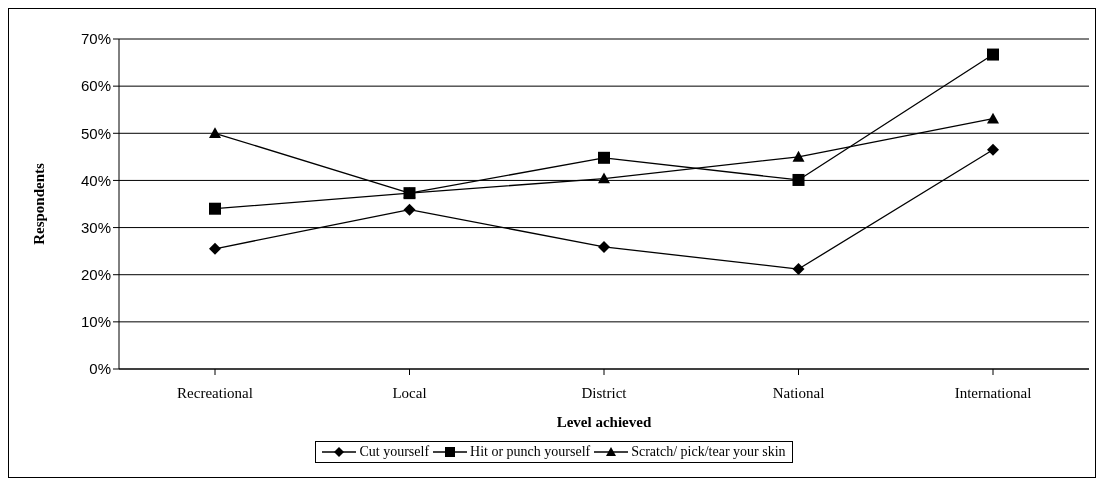  What do you see at coordinates (993, 392) in the screenshot?
I see `x-tick-label: International` at bounding box center [993, 392].